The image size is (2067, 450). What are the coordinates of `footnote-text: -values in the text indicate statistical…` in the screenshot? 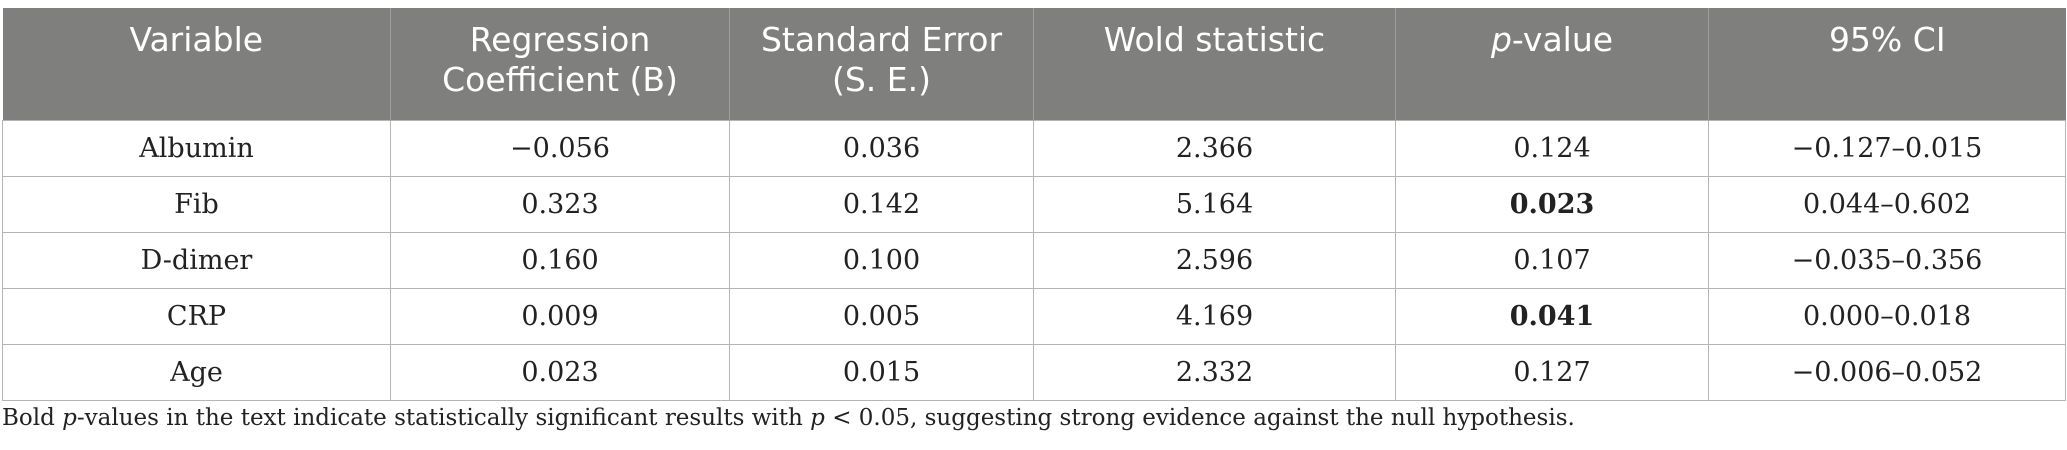 It's located at (443, 418).